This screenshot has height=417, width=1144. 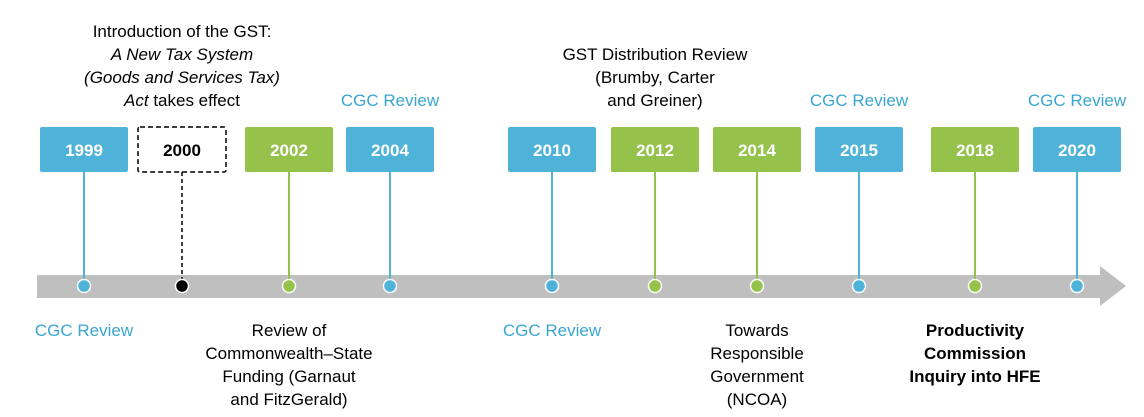 I want to click on label-run: Review of, so click(x=289, y=330).